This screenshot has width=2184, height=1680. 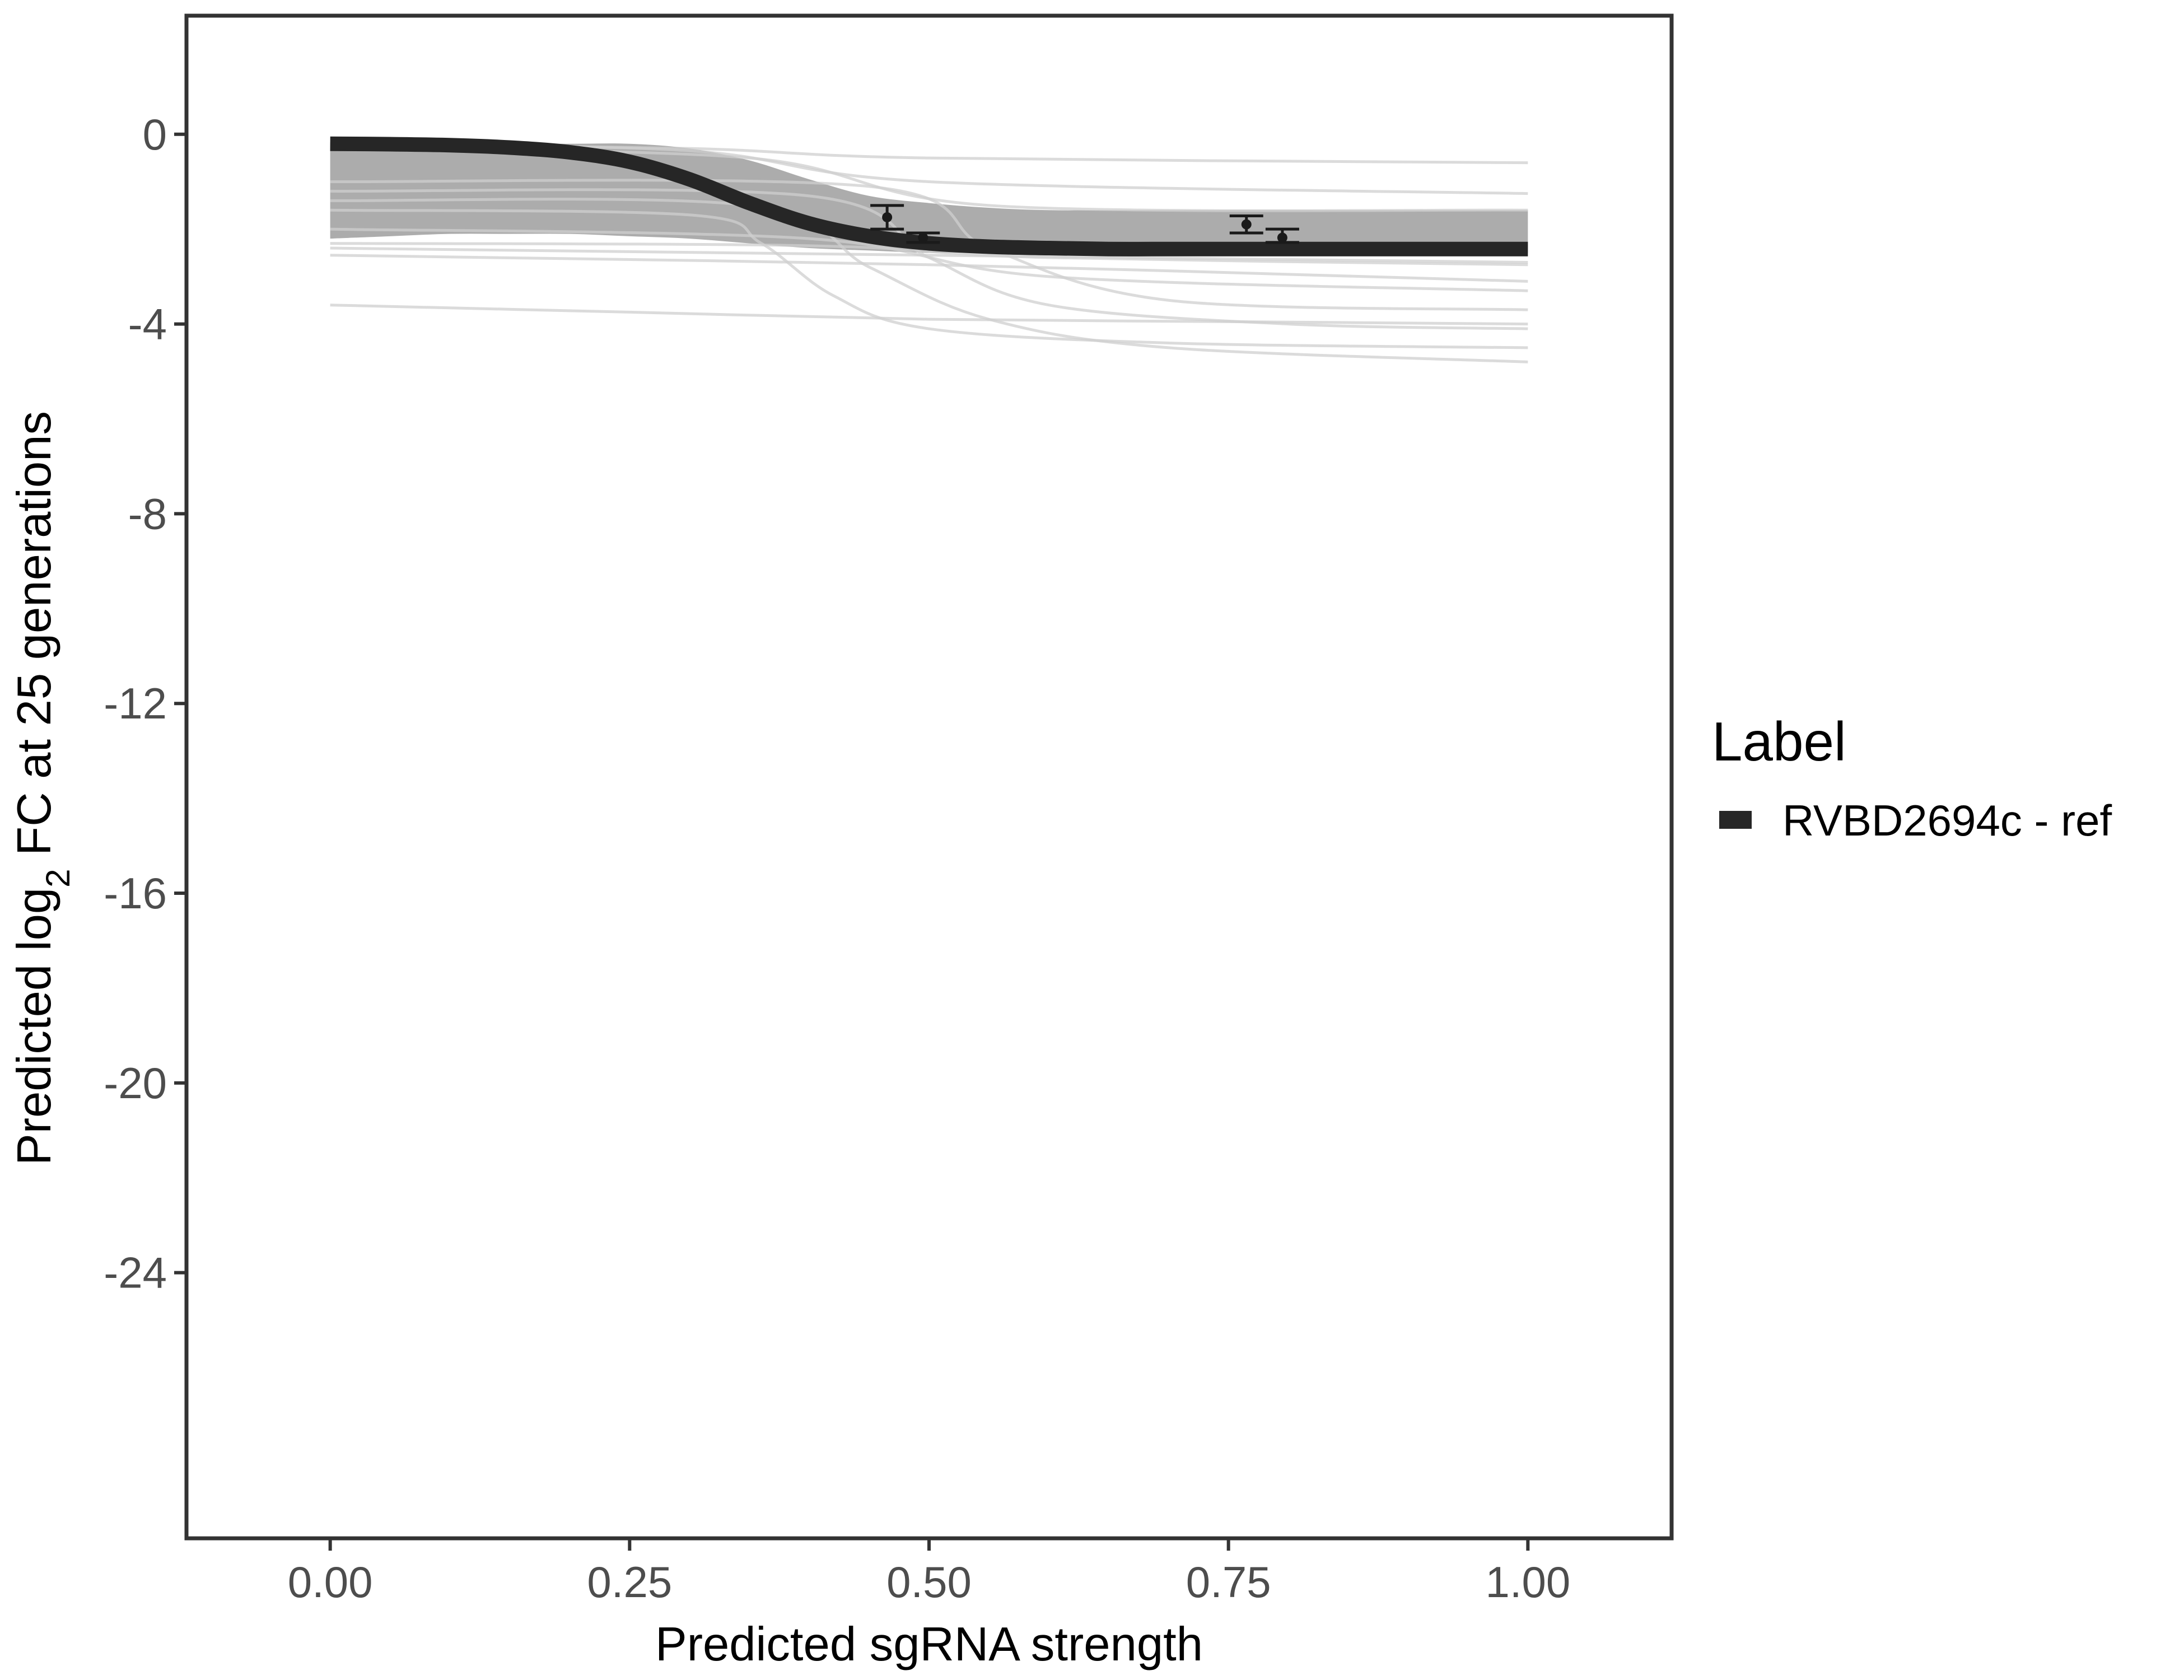 I want to click on y-tick-label: 0, so click(x=155, y=135).